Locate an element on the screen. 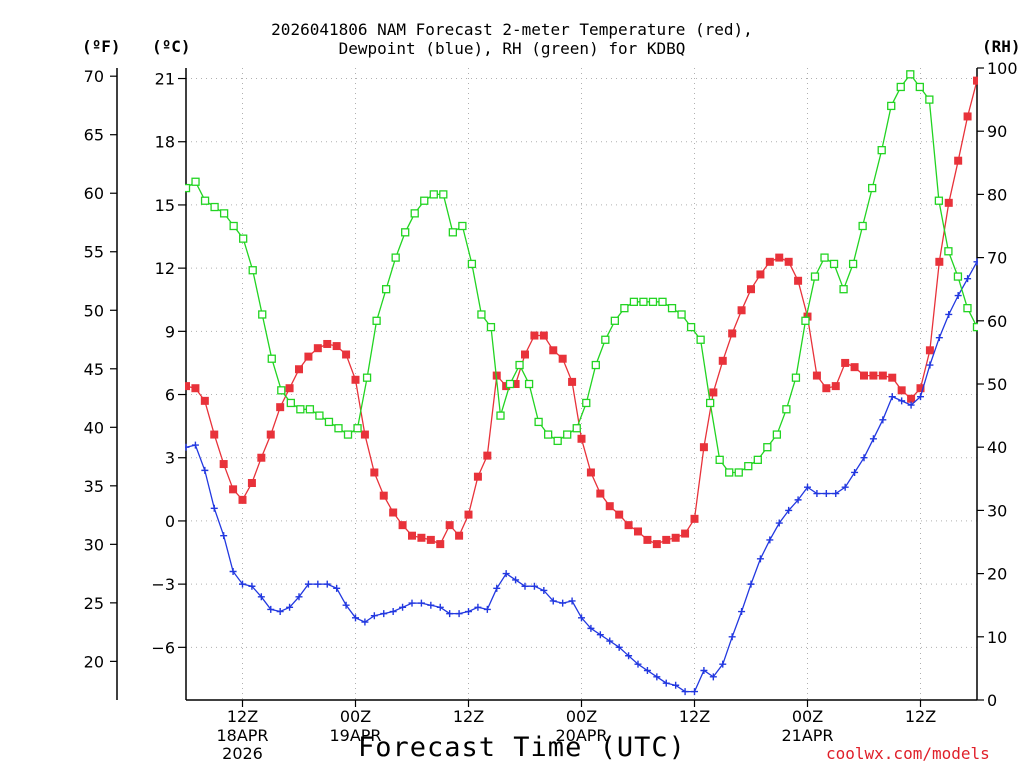  rh-tick-label: 90 is located at coordinates (997, 131).